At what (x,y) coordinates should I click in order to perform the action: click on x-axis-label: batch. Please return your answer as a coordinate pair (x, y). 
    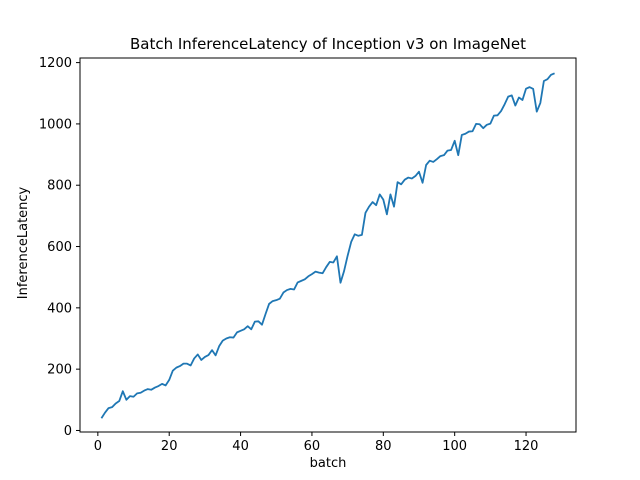
    Looking at the image, I should click on (328, 463).